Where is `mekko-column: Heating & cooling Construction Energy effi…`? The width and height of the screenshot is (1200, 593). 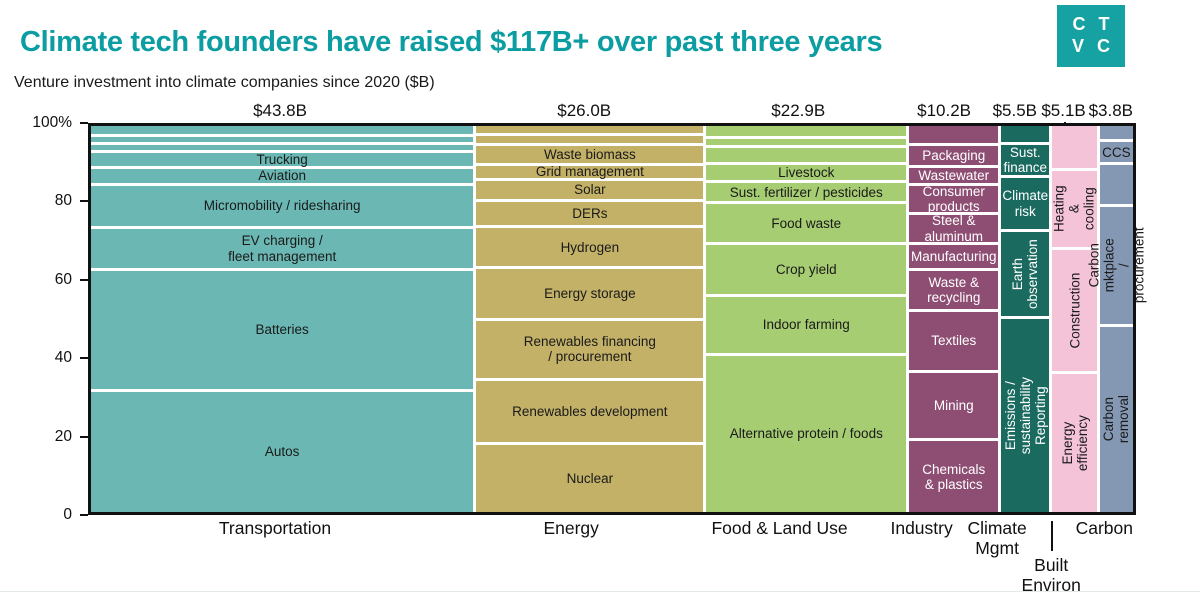 mekko-column: Heating & cooling Construction Energy effi… is located at coordinates (1074, 319).